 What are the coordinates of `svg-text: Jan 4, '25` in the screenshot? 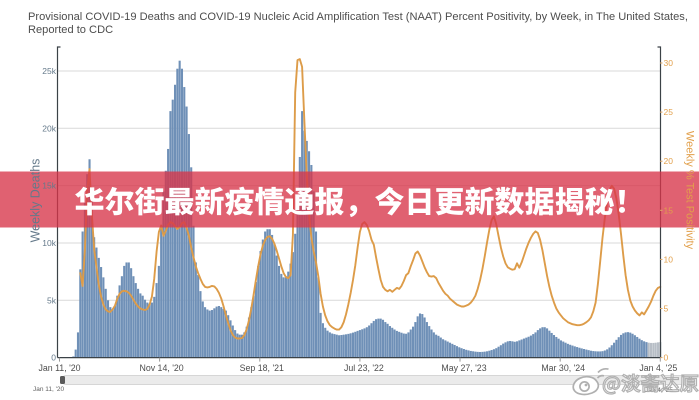 It's located at (658, 368).